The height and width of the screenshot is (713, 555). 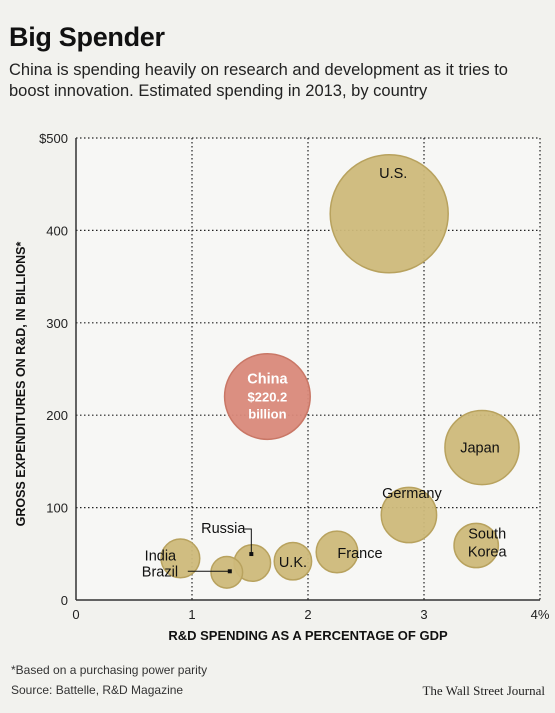 I want to click on bubble-unit-label: billion, so click(x=267, y=414).